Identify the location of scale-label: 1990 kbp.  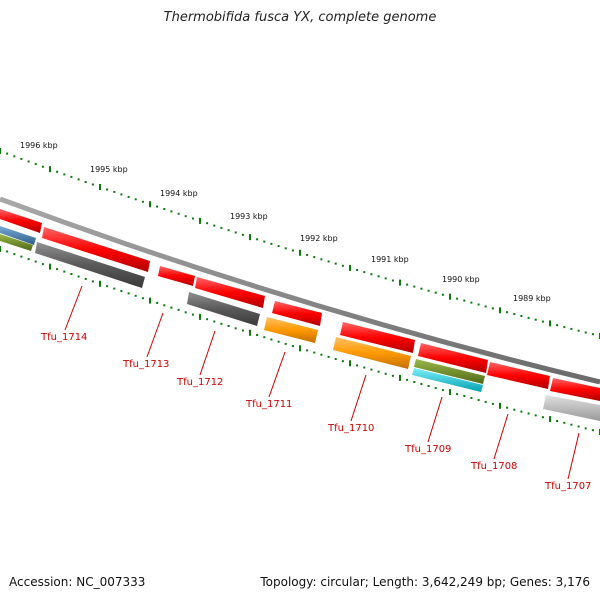
(461, 279).